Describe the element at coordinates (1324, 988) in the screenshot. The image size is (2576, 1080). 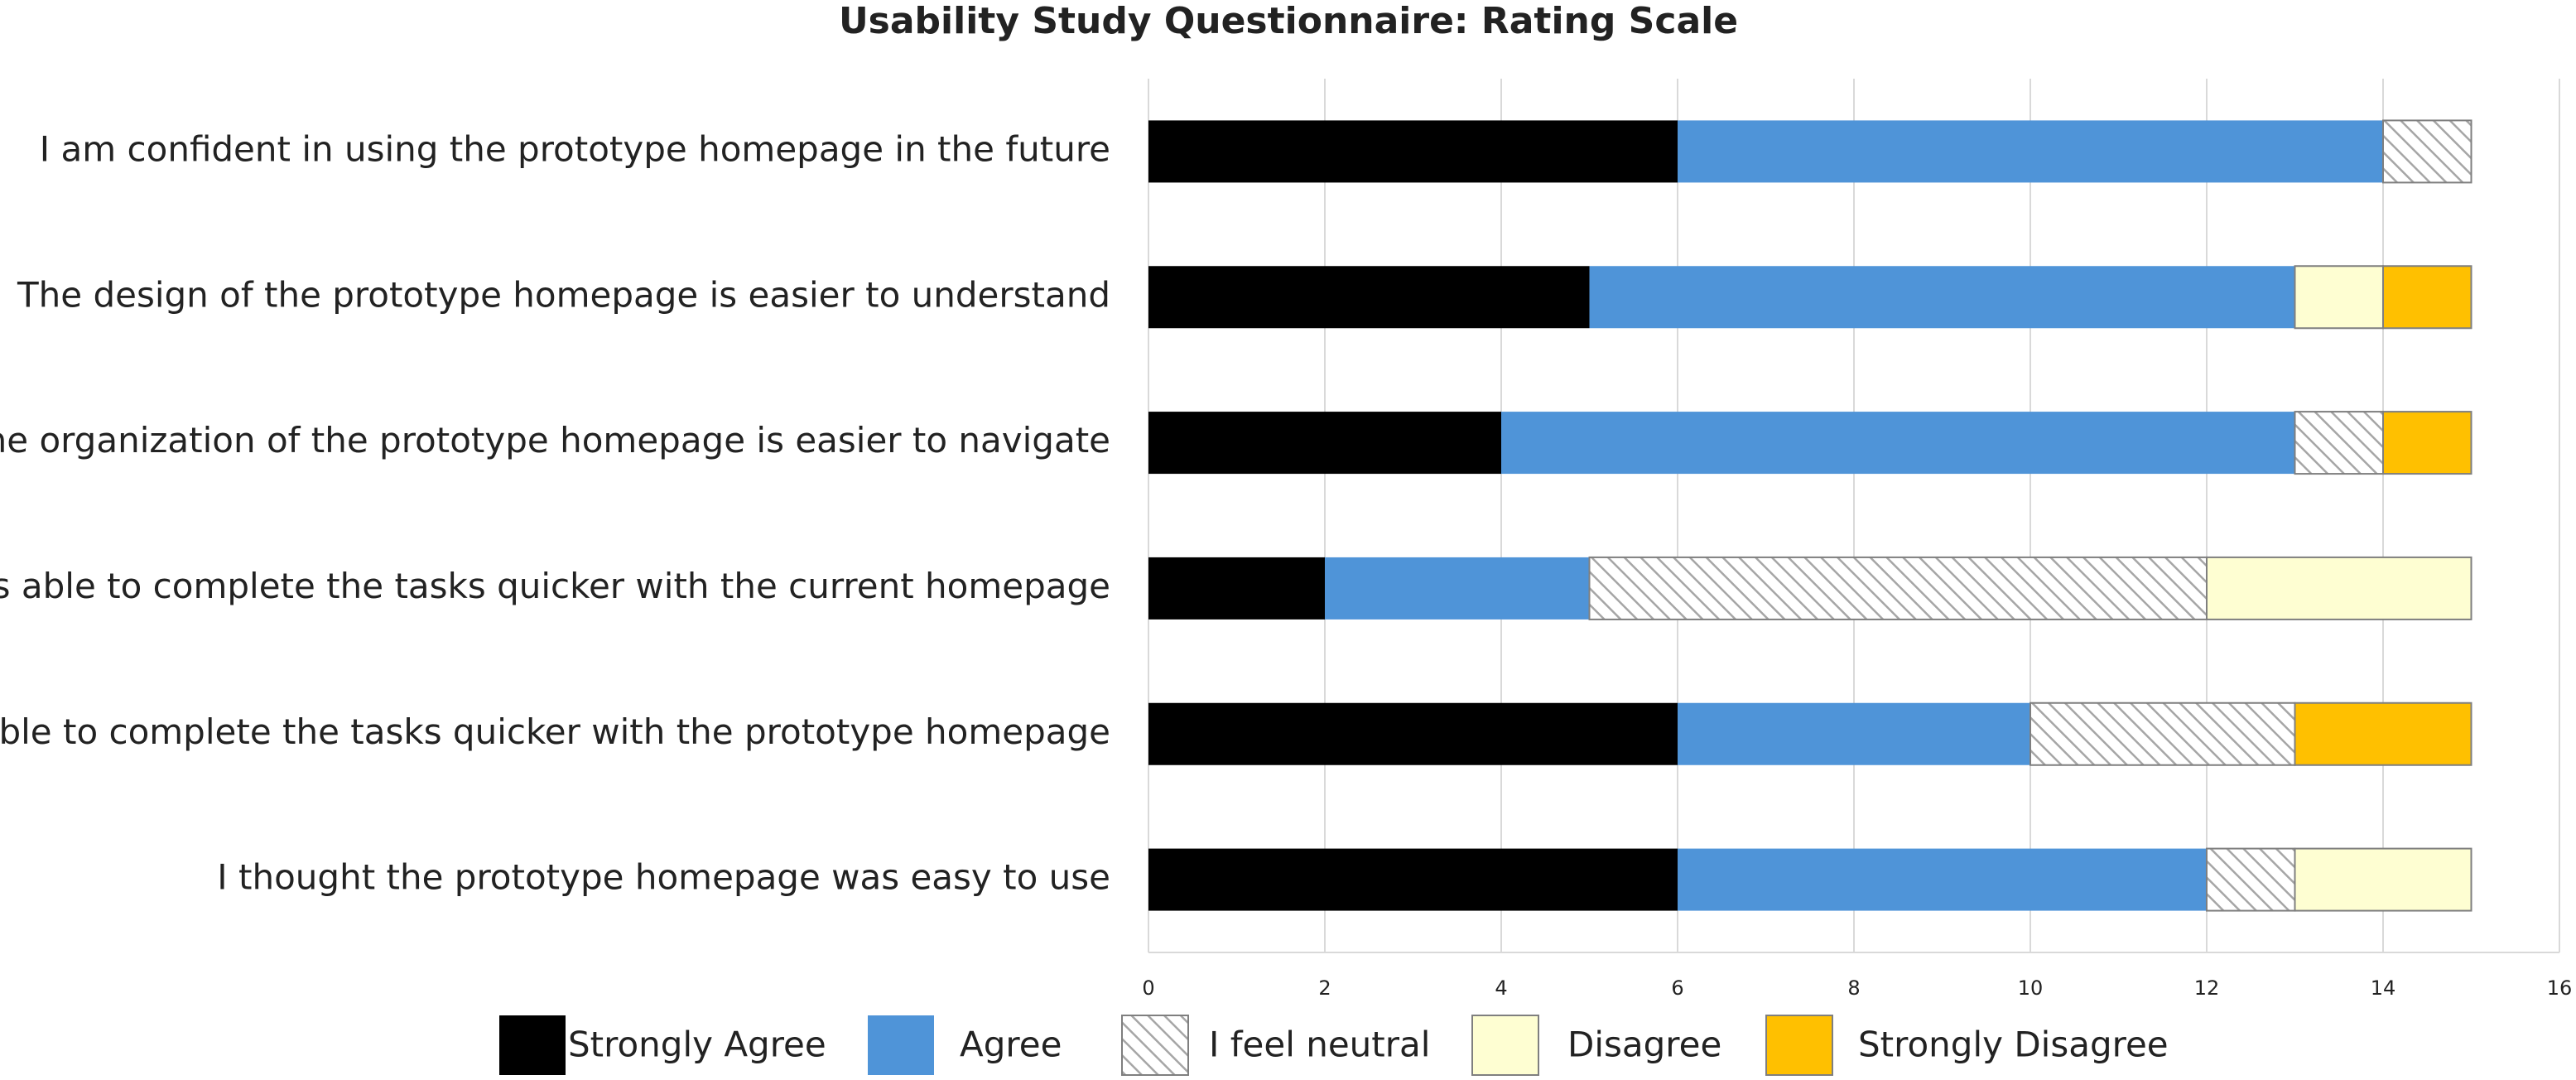
I see `x-tick-label: 2` at that location.